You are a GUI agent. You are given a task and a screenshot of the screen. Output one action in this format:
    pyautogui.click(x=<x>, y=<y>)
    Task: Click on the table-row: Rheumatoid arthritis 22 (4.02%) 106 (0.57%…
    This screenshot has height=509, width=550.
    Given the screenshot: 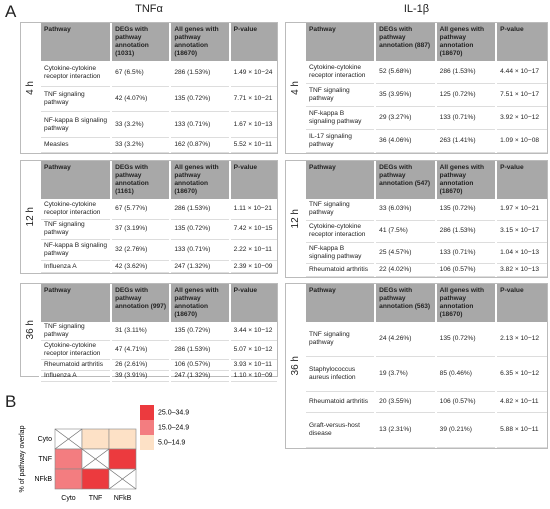 What is the action you would take?
    pyautogui.click(x=425, y=270)
    